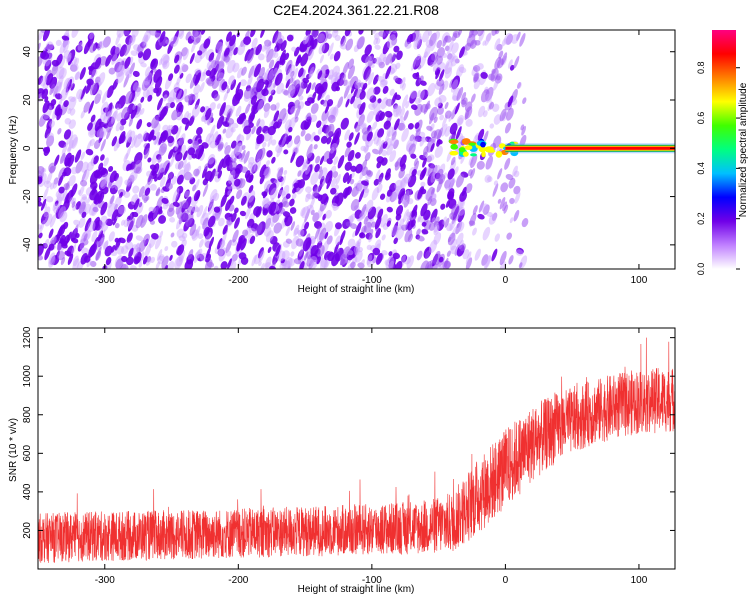 This screenshot has width=750, height=600. What do you see at coordinates (27, 376) in the screenshot?
I see `y-tick-label: 1000` at bounding box center [27, 376].